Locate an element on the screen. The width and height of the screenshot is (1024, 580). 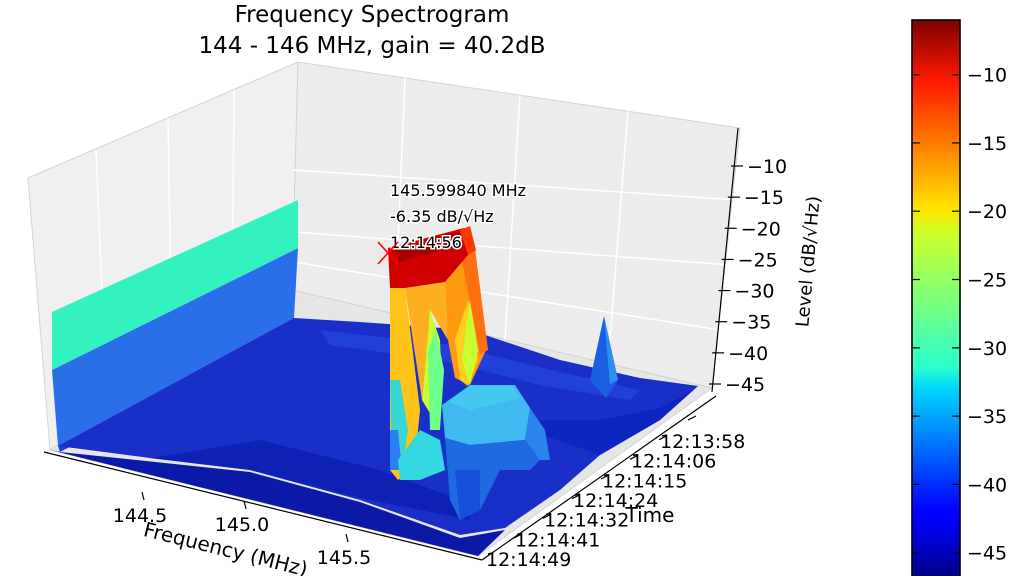
x-tick-label: 145.5 is located at coordinates (344, 558).